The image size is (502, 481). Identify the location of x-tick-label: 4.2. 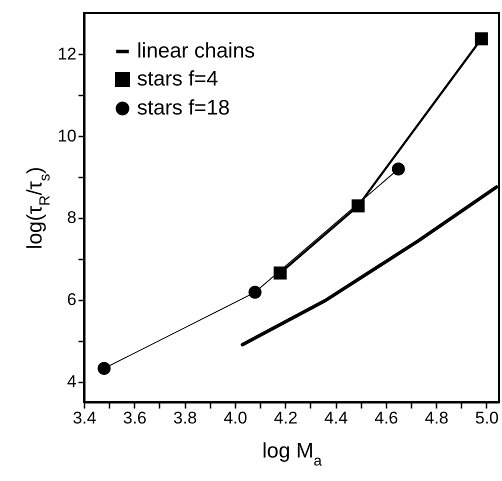
(286, 418).